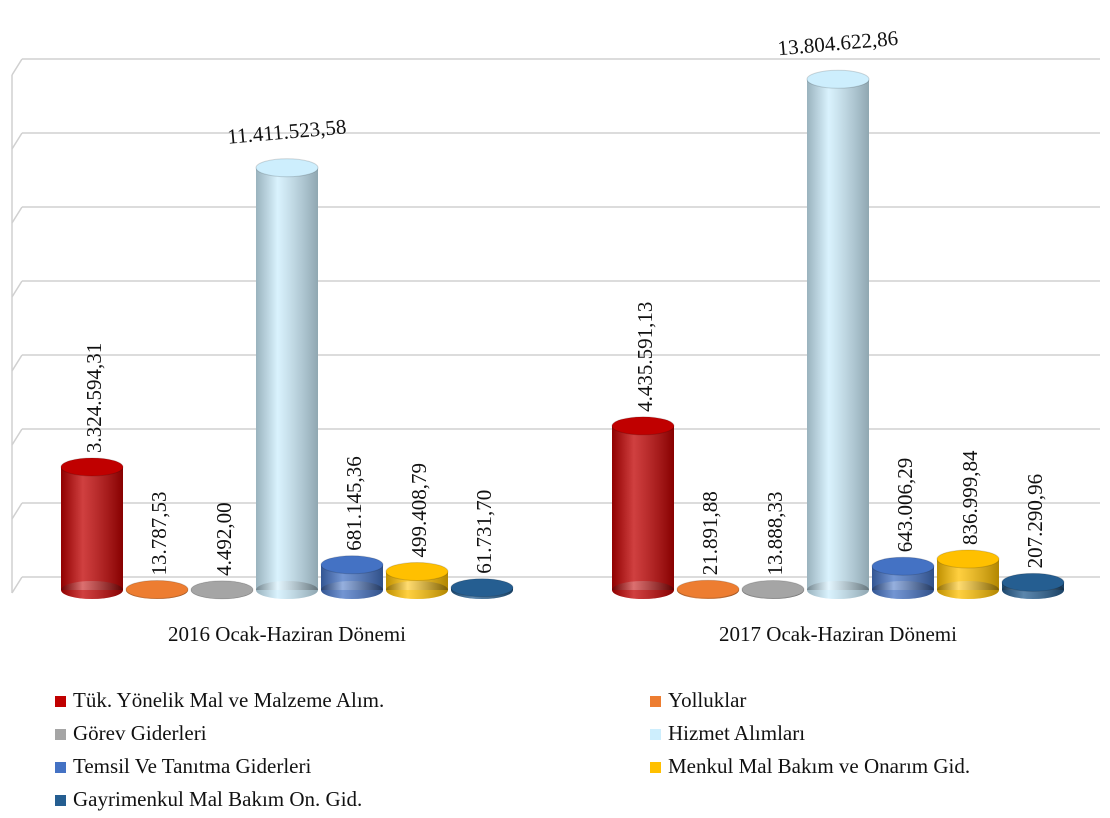  Describe the element at coordinates (94, 398) in the screenshot. I see `value-label: 3.324.594,31` at that location.